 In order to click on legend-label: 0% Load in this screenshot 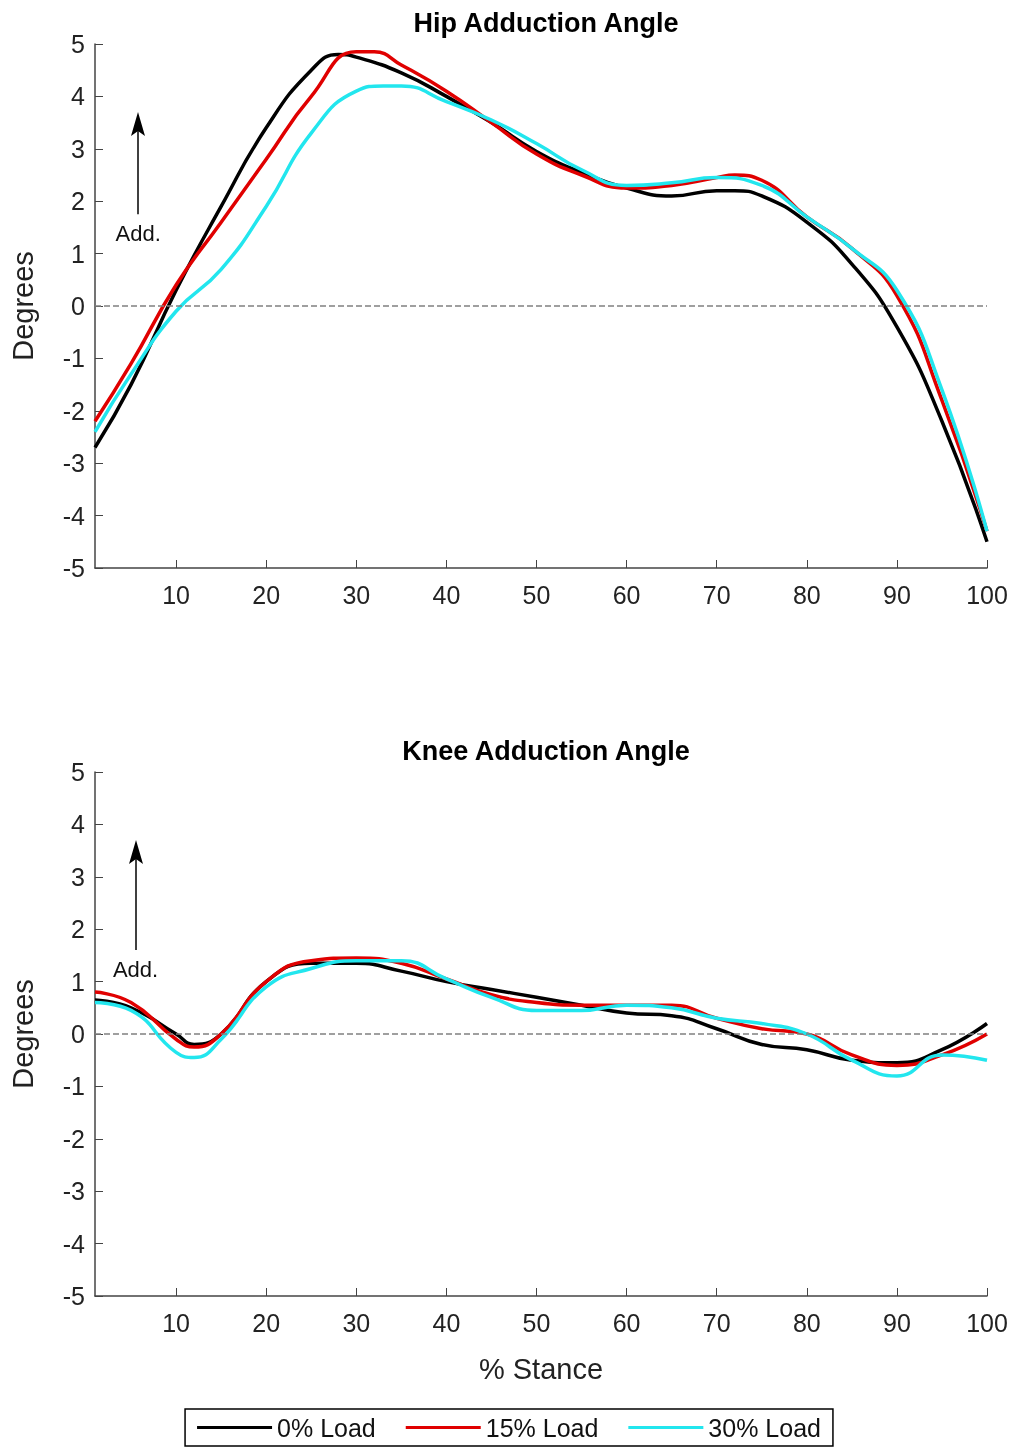, I will do `click(326, 1427)`.